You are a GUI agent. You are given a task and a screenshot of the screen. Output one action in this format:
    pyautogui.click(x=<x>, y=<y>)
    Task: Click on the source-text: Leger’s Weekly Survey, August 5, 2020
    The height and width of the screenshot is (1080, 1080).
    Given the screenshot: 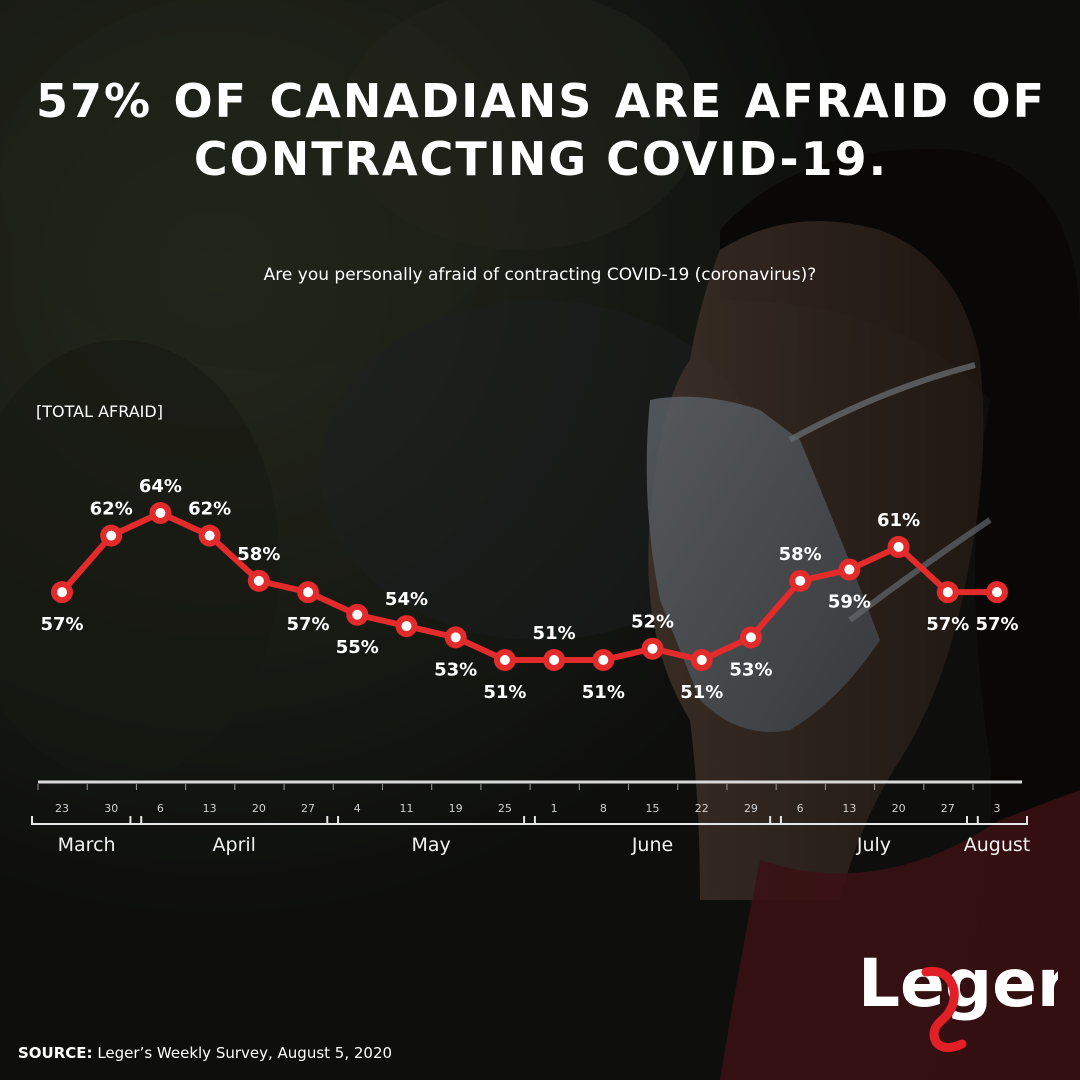 What is the action you would take?
    pyautogui.click(x=245, y=1053)
    